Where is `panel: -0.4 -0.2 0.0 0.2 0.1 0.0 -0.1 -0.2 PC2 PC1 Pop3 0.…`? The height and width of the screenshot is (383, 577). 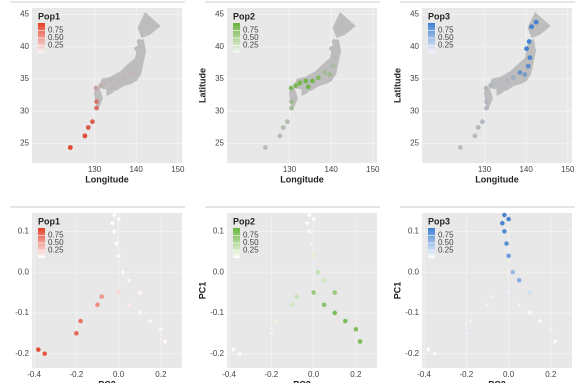
panel: -0.4 -0.2 0.0 0.2 0.1 0.0 -0.1 -0.2 PC2 PC1 Pop3 0.… is located at coordinates (483, 294).